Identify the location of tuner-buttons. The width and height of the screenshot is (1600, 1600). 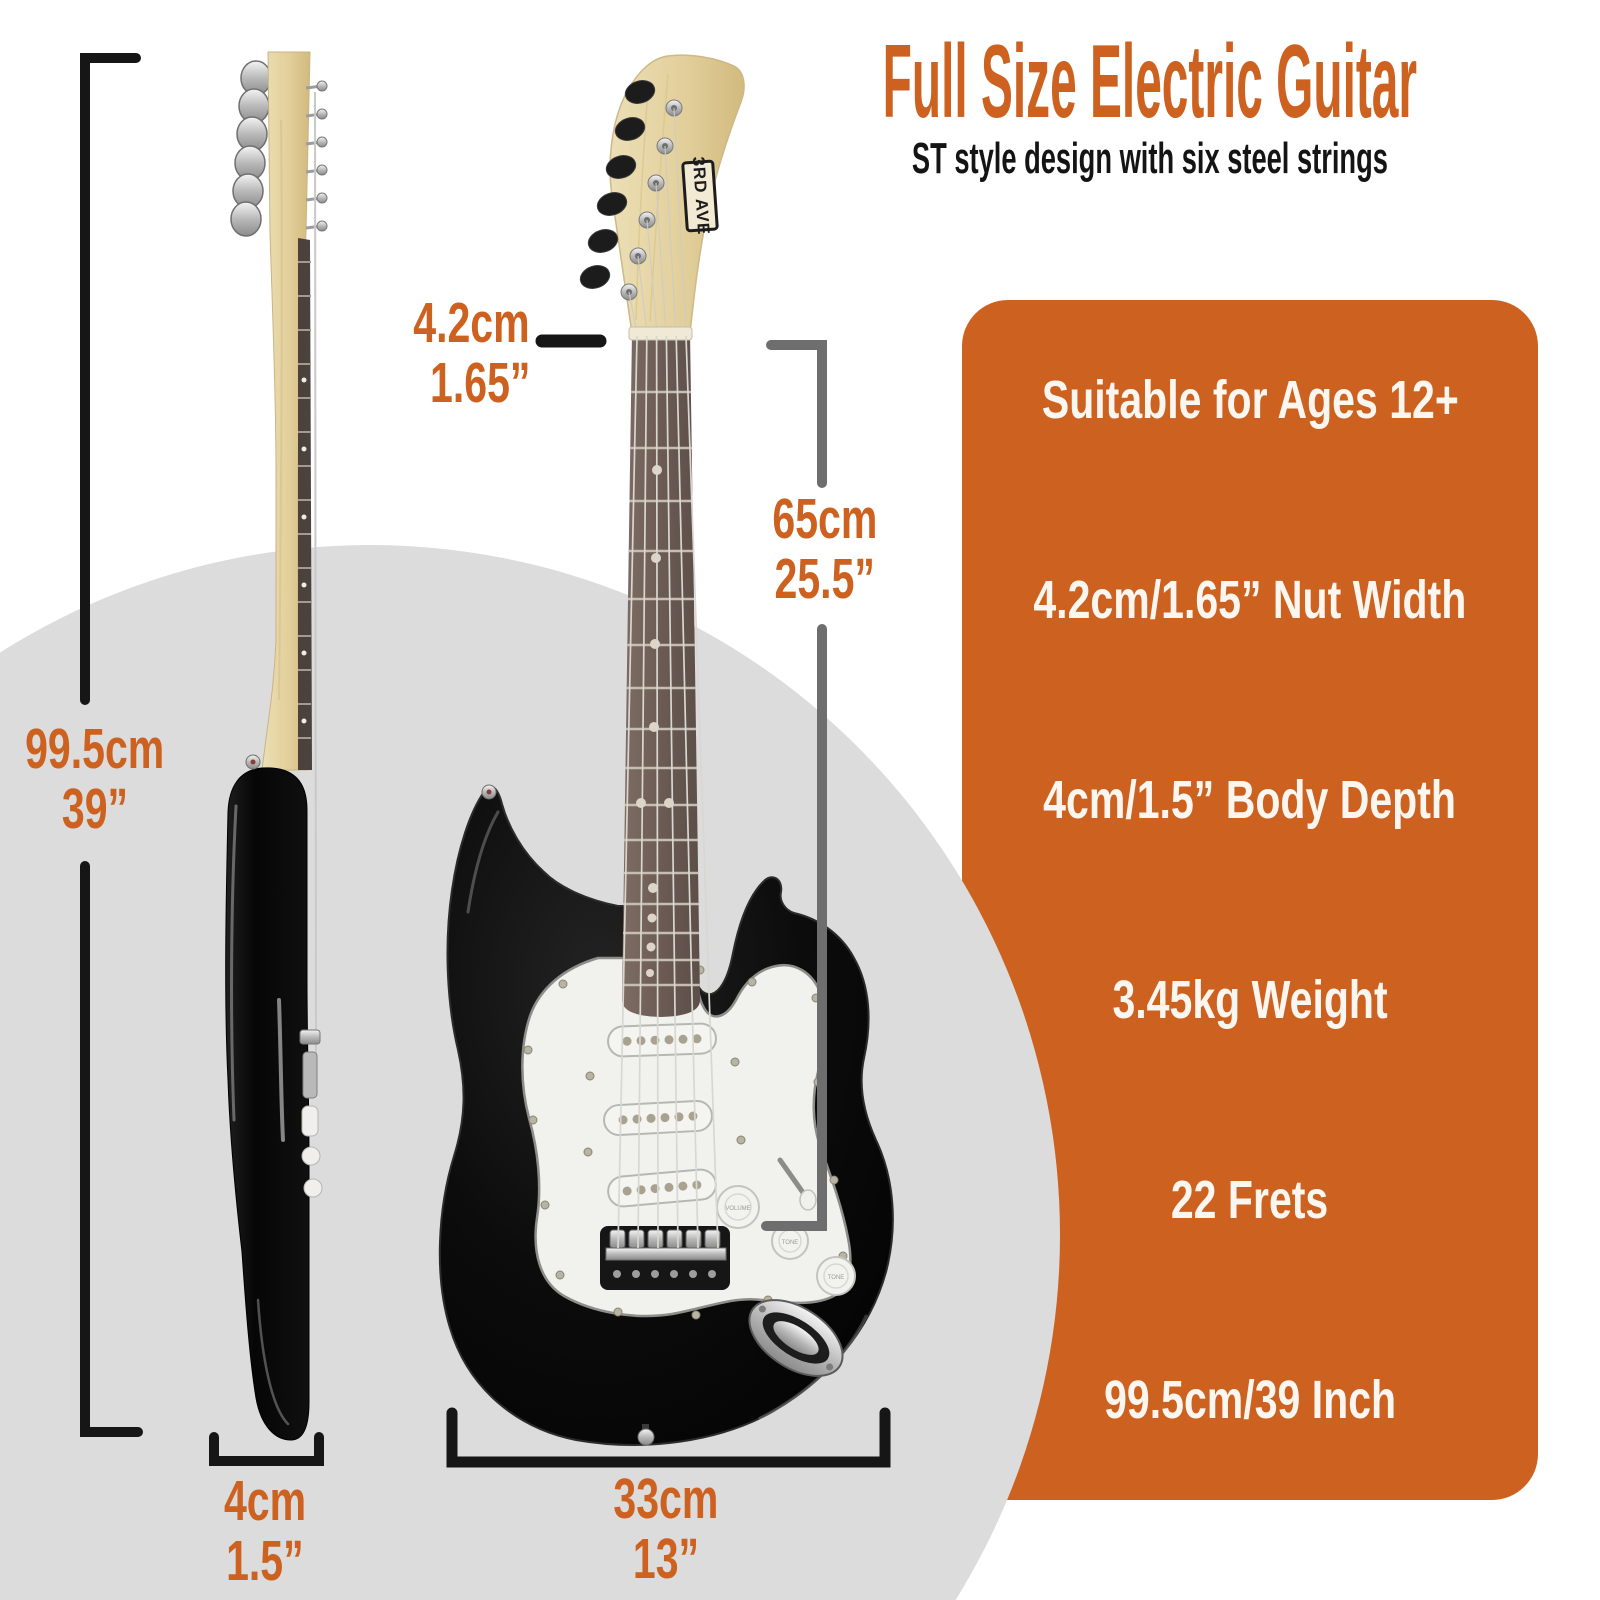
(617, 184).